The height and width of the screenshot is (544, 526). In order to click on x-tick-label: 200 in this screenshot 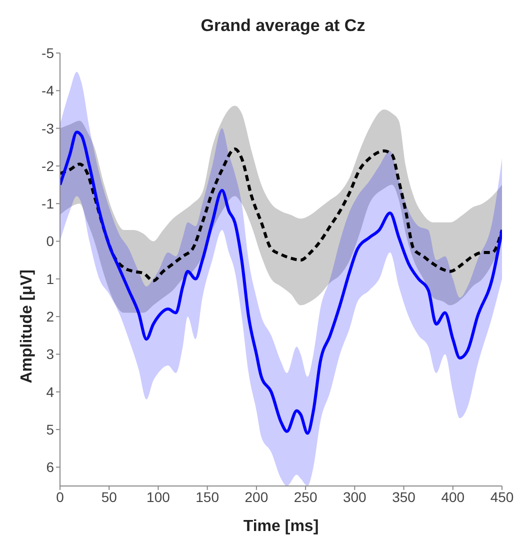, I will do `click(256, 496)`.